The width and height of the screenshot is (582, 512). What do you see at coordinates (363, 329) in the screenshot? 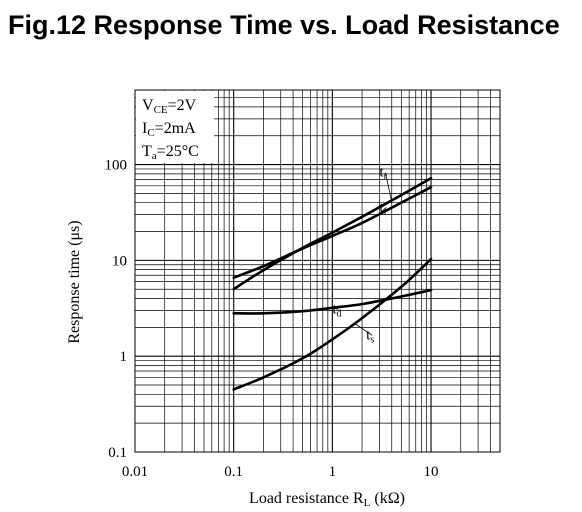
I see `series-ts-leader` at bounding box center [363, 329].